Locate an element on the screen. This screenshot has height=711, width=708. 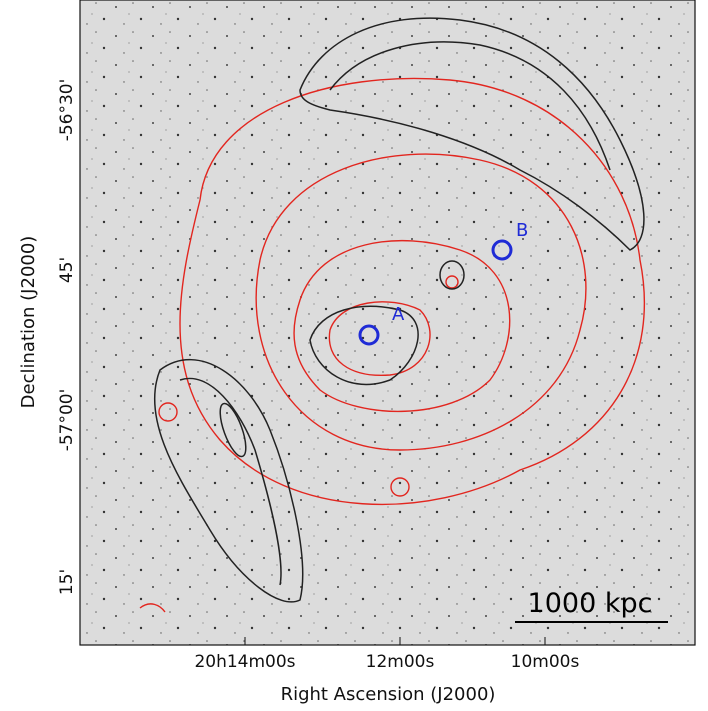
y-ticks: -56°30' 45' -57°00' 15' is located at coordinates (67, 337).